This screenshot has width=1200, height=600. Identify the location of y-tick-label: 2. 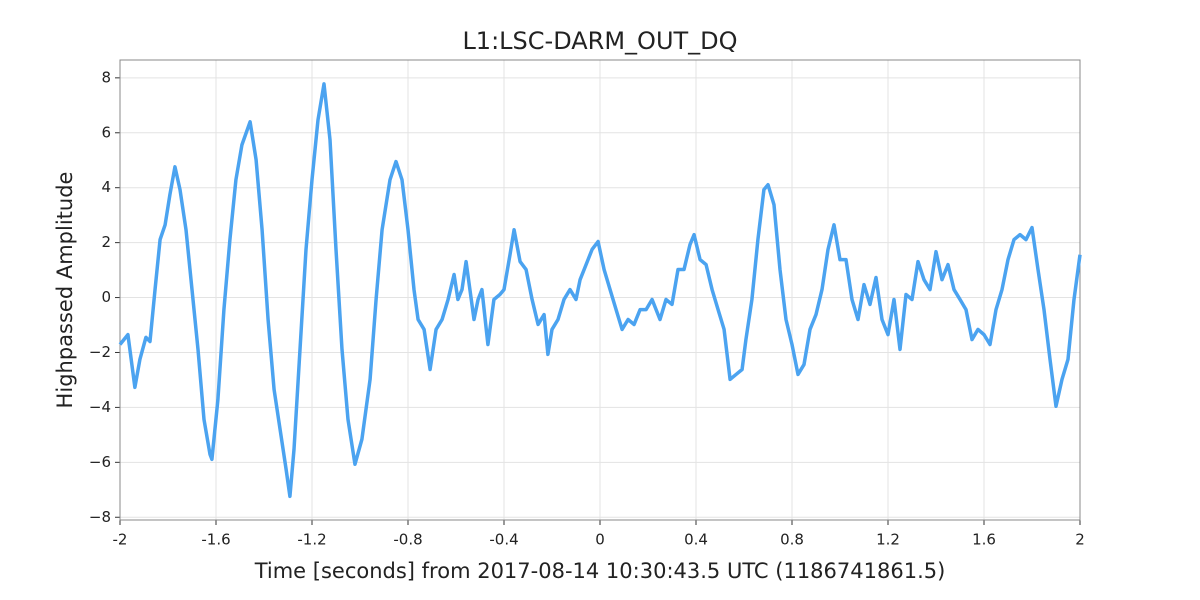
(106, 242).